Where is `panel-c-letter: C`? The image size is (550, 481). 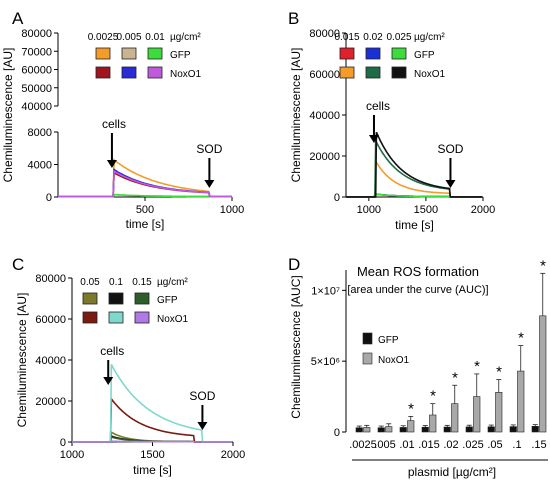
panel-c-letter: C is located at coordinates (18, 264).